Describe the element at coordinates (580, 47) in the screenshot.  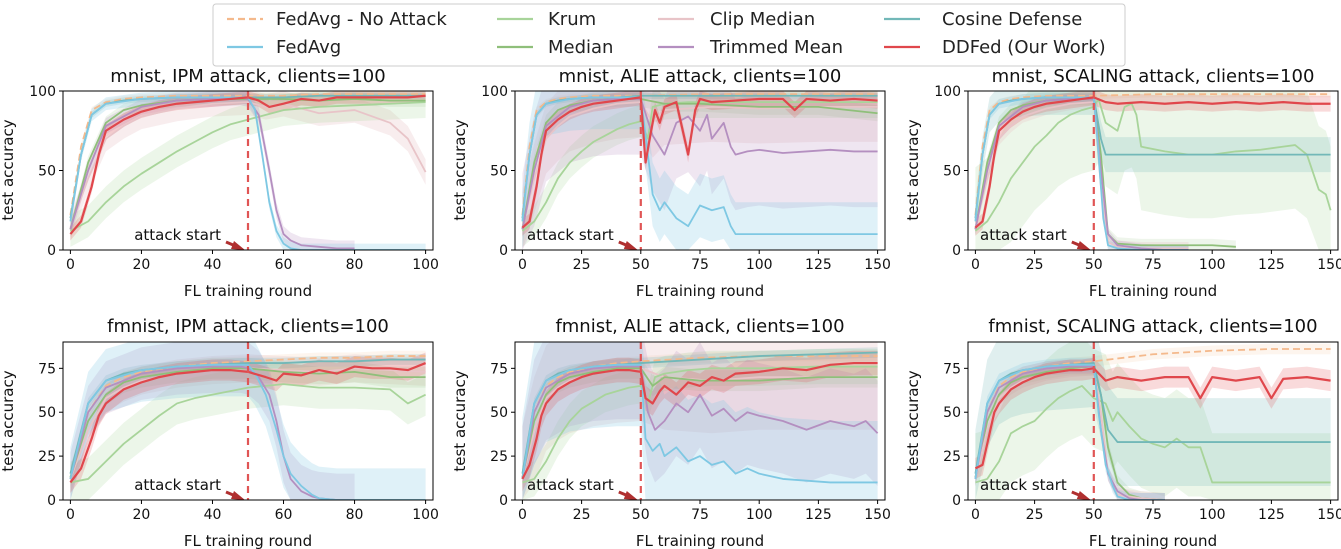
I see `legend-label-median: Median` at that location.